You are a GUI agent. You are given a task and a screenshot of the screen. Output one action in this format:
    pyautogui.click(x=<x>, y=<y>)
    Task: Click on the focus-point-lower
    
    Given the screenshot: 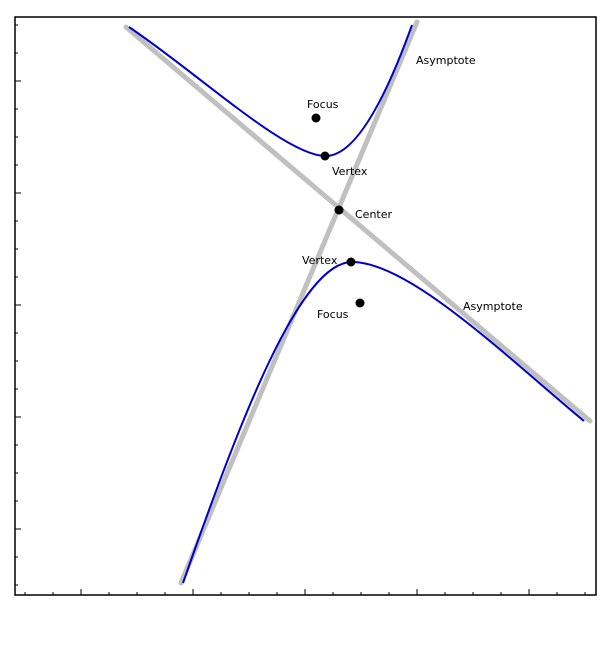 What is the action you would take?
    pyautogui.click(x=360, y=303)
    